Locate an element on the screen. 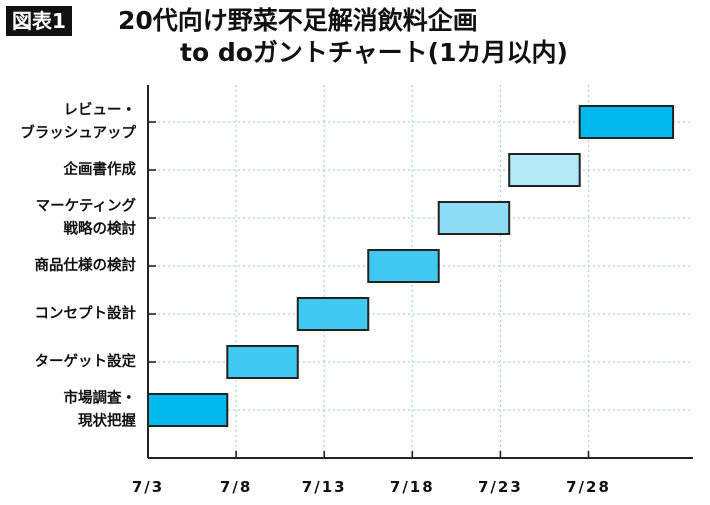  x-tick-label-2: 7/13 is located at coordinates (324, 487).